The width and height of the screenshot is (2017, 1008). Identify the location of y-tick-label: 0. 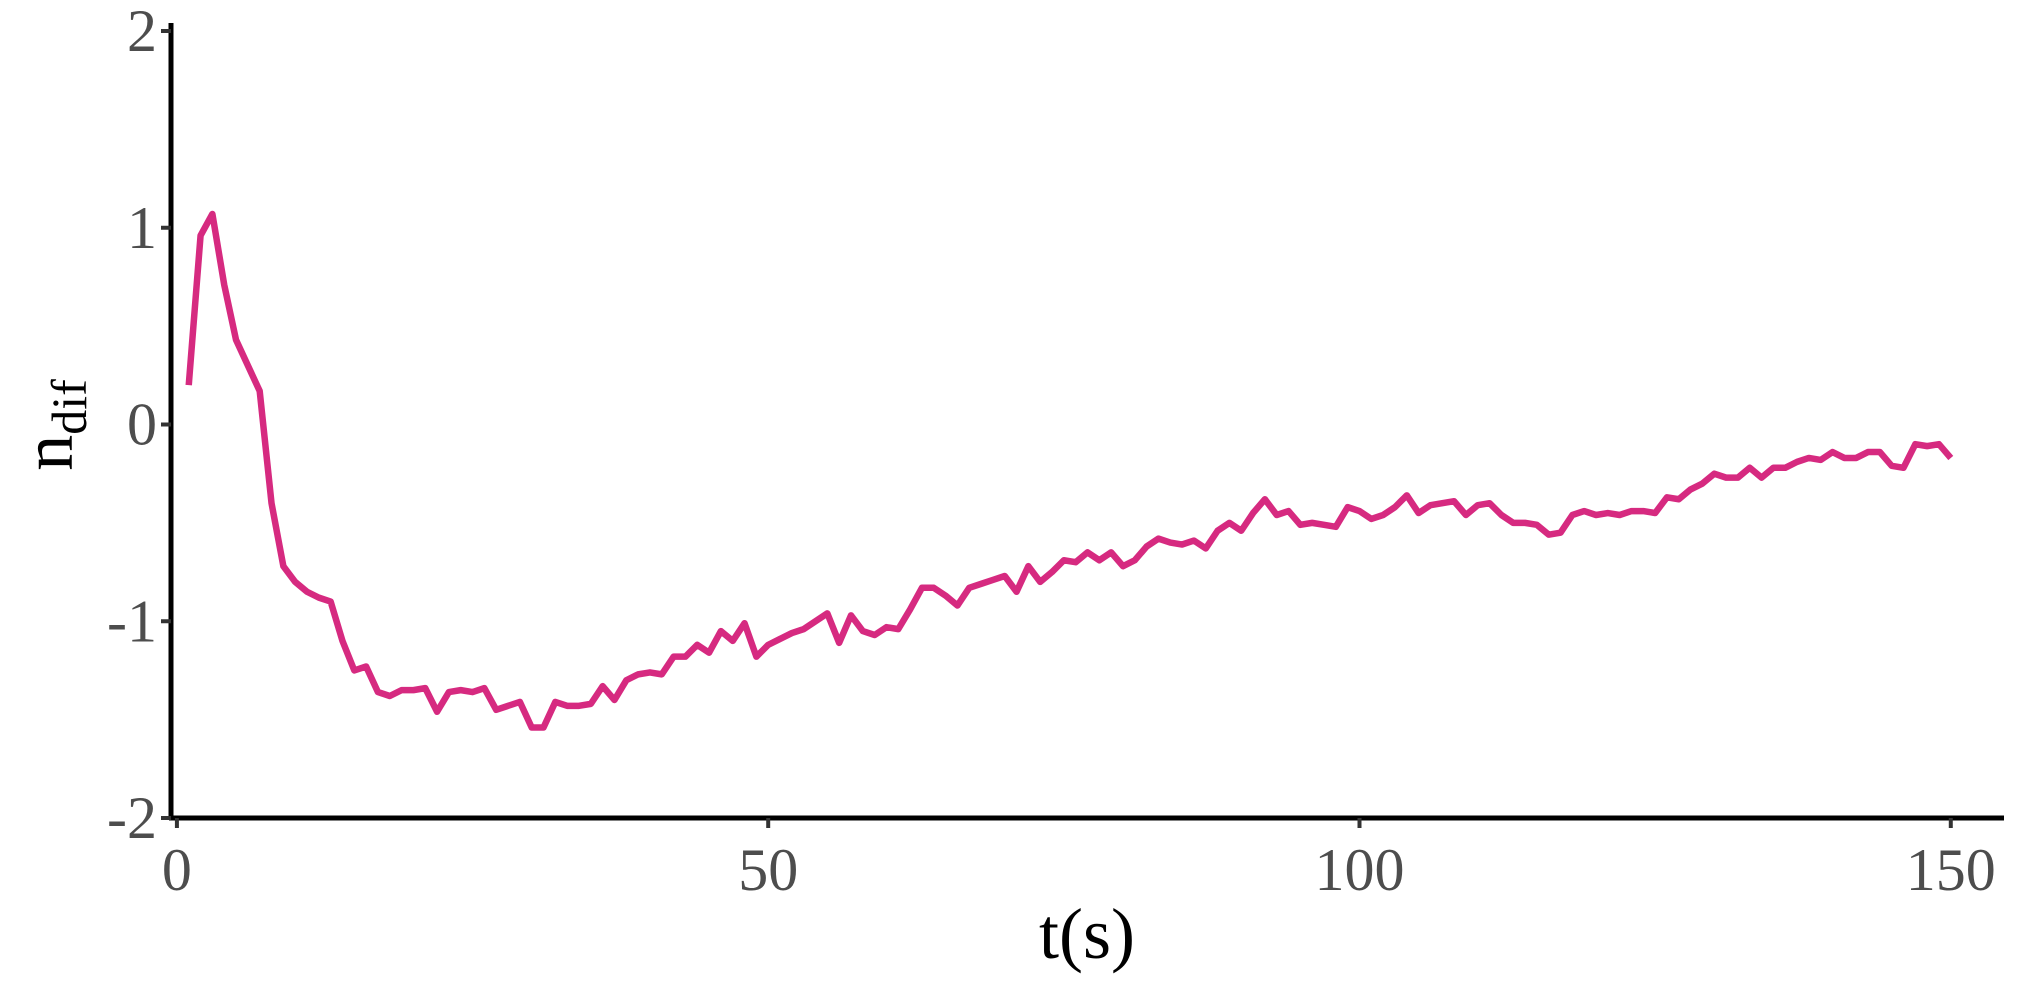
(142, 425).